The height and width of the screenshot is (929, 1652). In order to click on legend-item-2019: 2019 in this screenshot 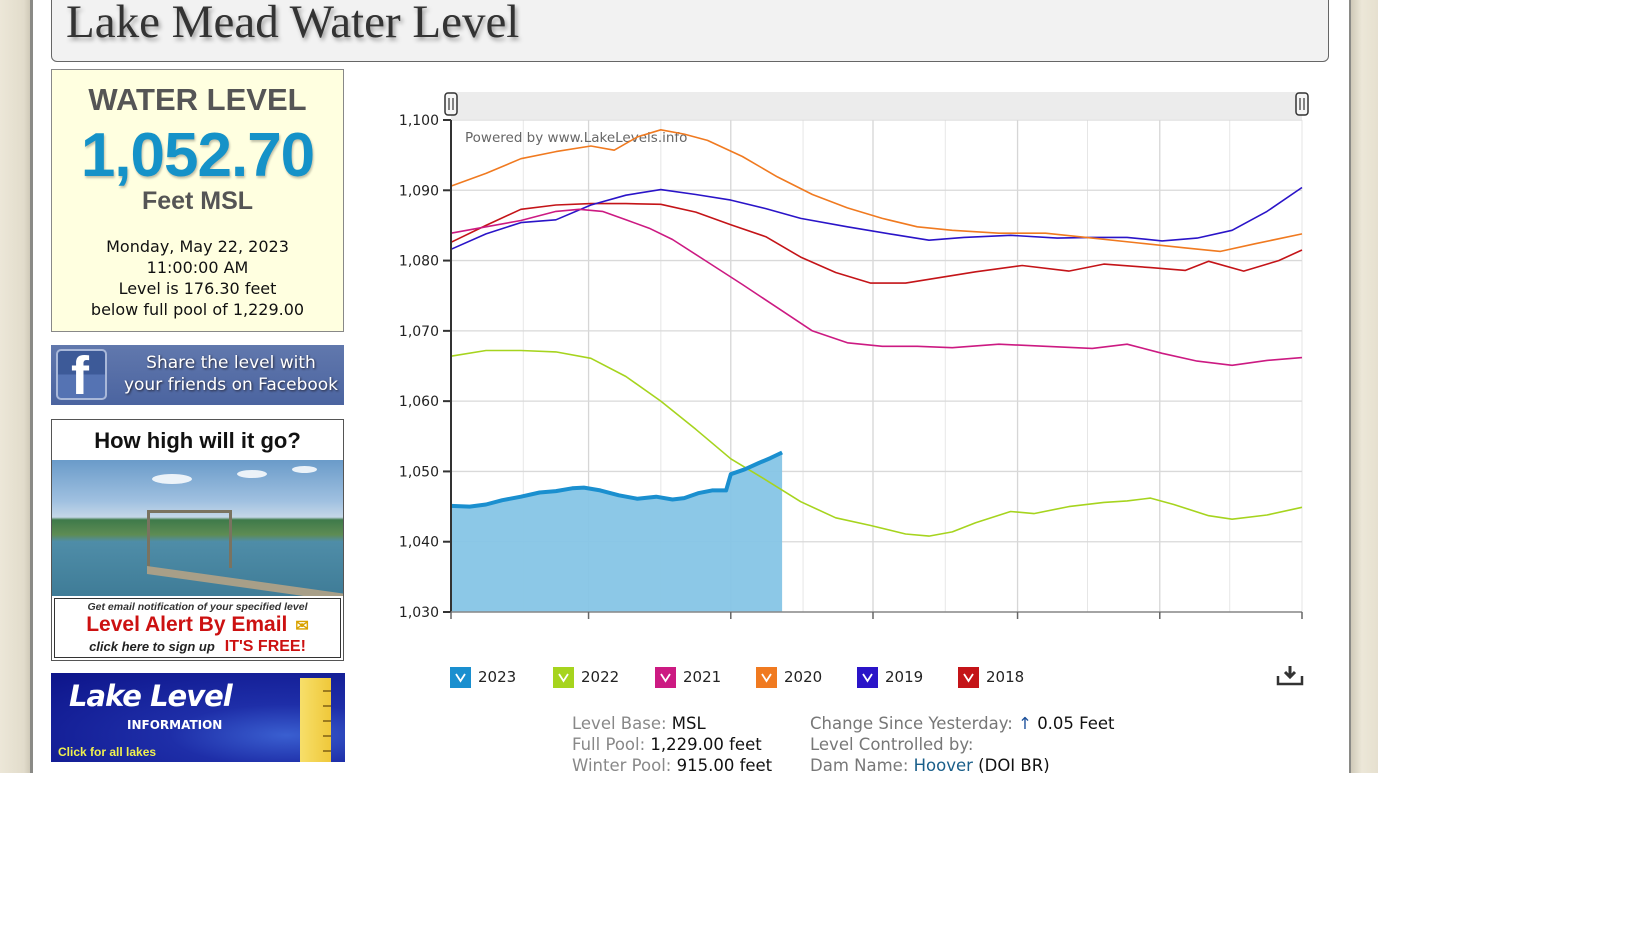, I will do `click(890, 677)`.